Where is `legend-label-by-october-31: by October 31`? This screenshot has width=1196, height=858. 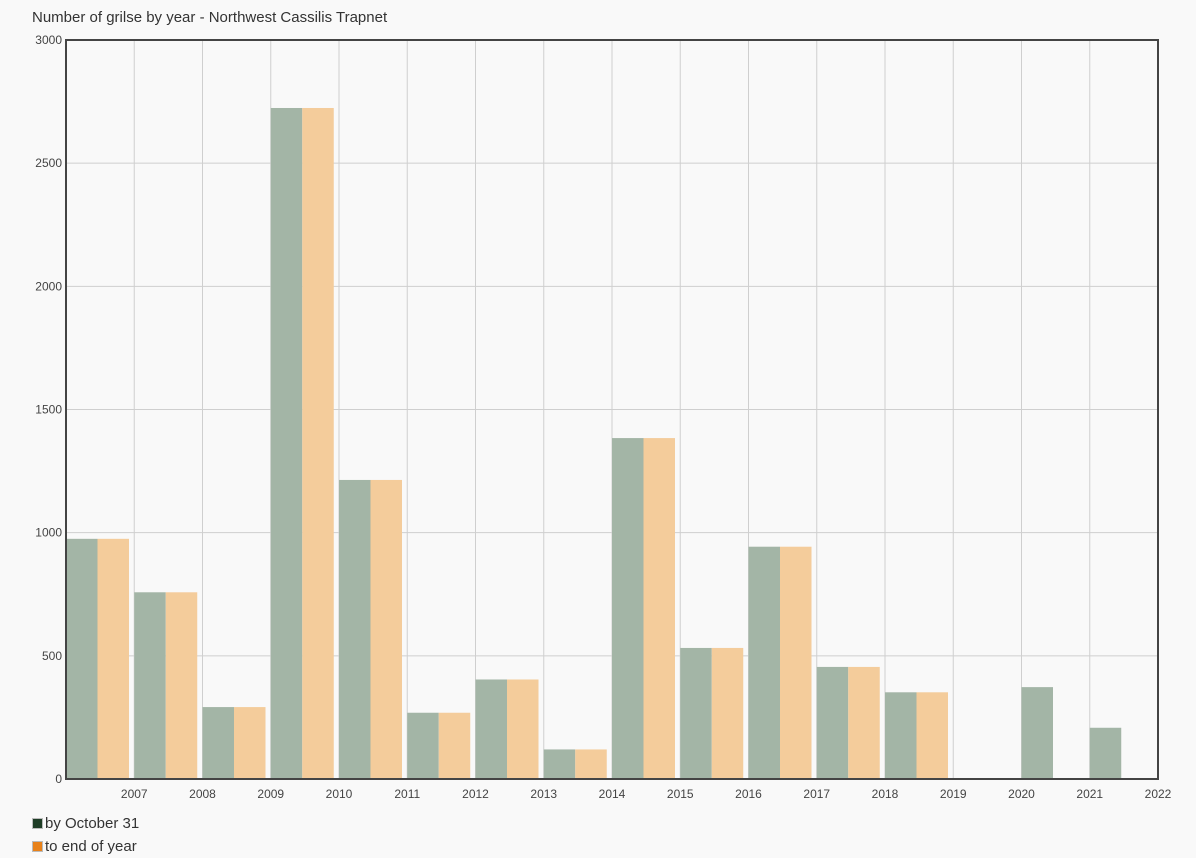 legend-label-by-october-31: by October 31 is located at coordinates (92, 823).